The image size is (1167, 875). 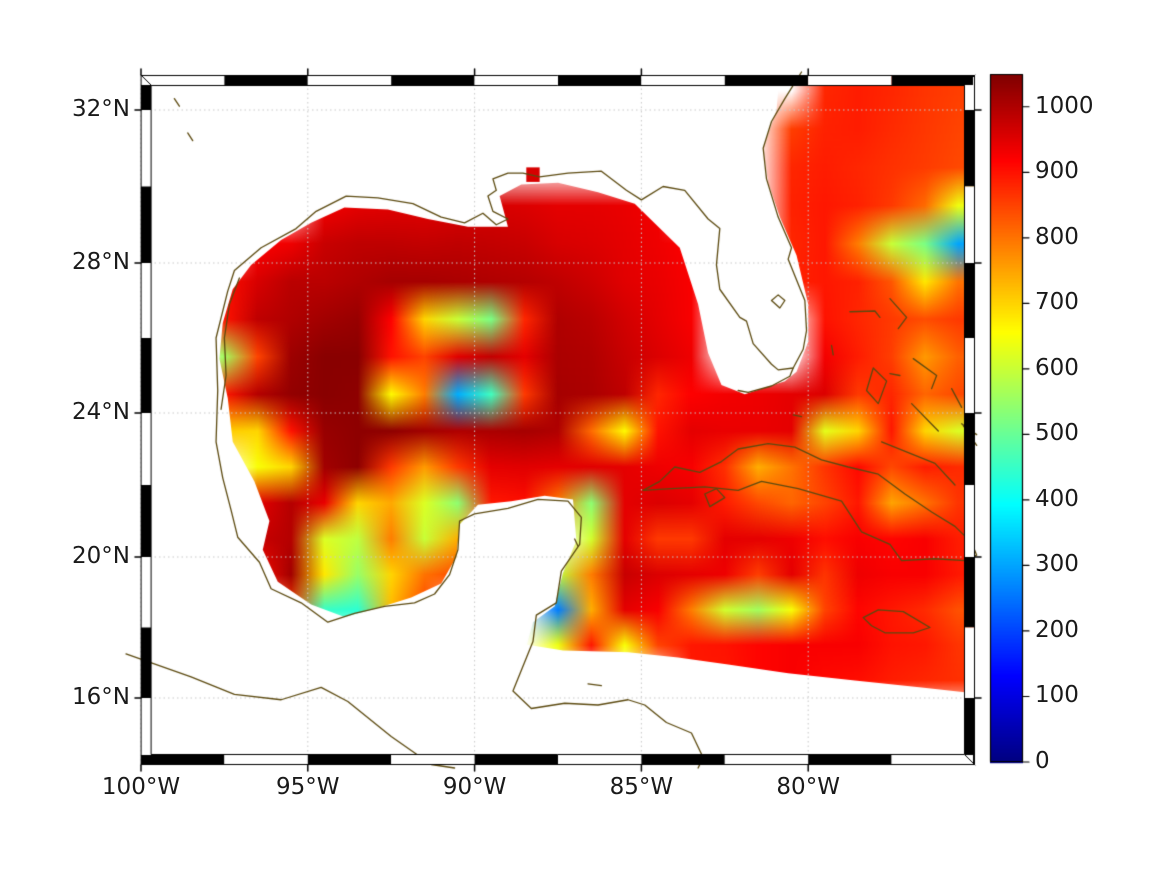 What do you see at coordinates (1057, 171) in the screenshot?
I see `colorbar-tick-label: 900` at bounding box center [1057, 171].